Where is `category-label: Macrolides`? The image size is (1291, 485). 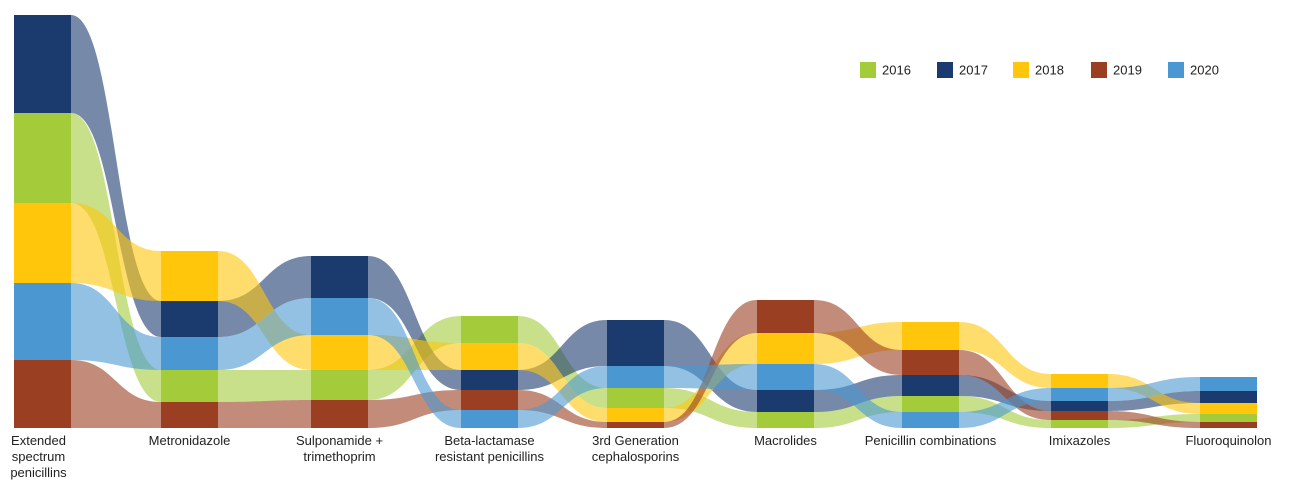
category-label: Macrolides is located at coordinates (785, 440).